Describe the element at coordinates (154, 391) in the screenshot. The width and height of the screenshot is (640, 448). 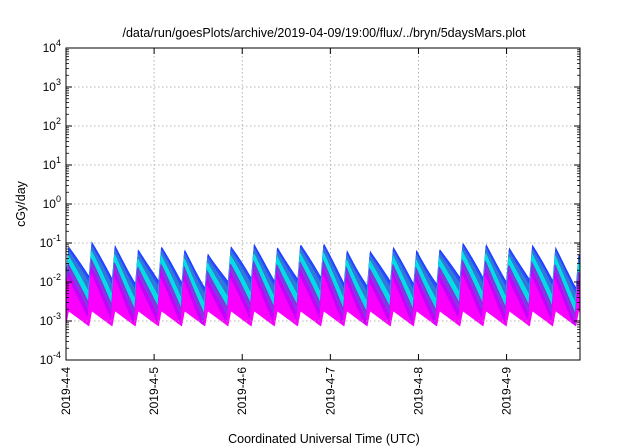
I see `x-tick-label: 2019-4-5` at that location.